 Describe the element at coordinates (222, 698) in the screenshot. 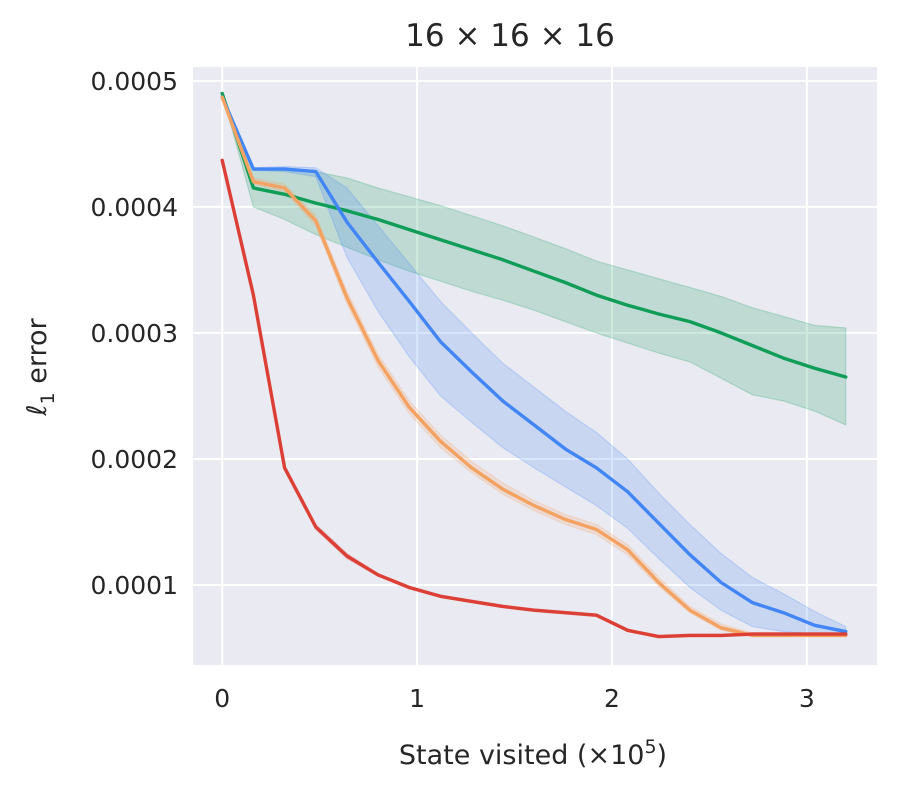

I see `x-tick-label: 0` at that location.